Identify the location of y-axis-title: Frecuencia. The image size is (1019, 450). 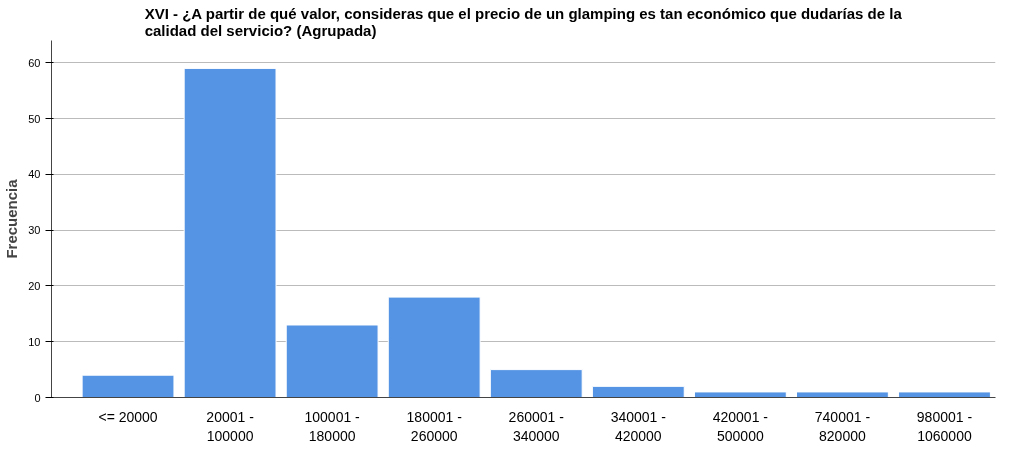
(12, 218).